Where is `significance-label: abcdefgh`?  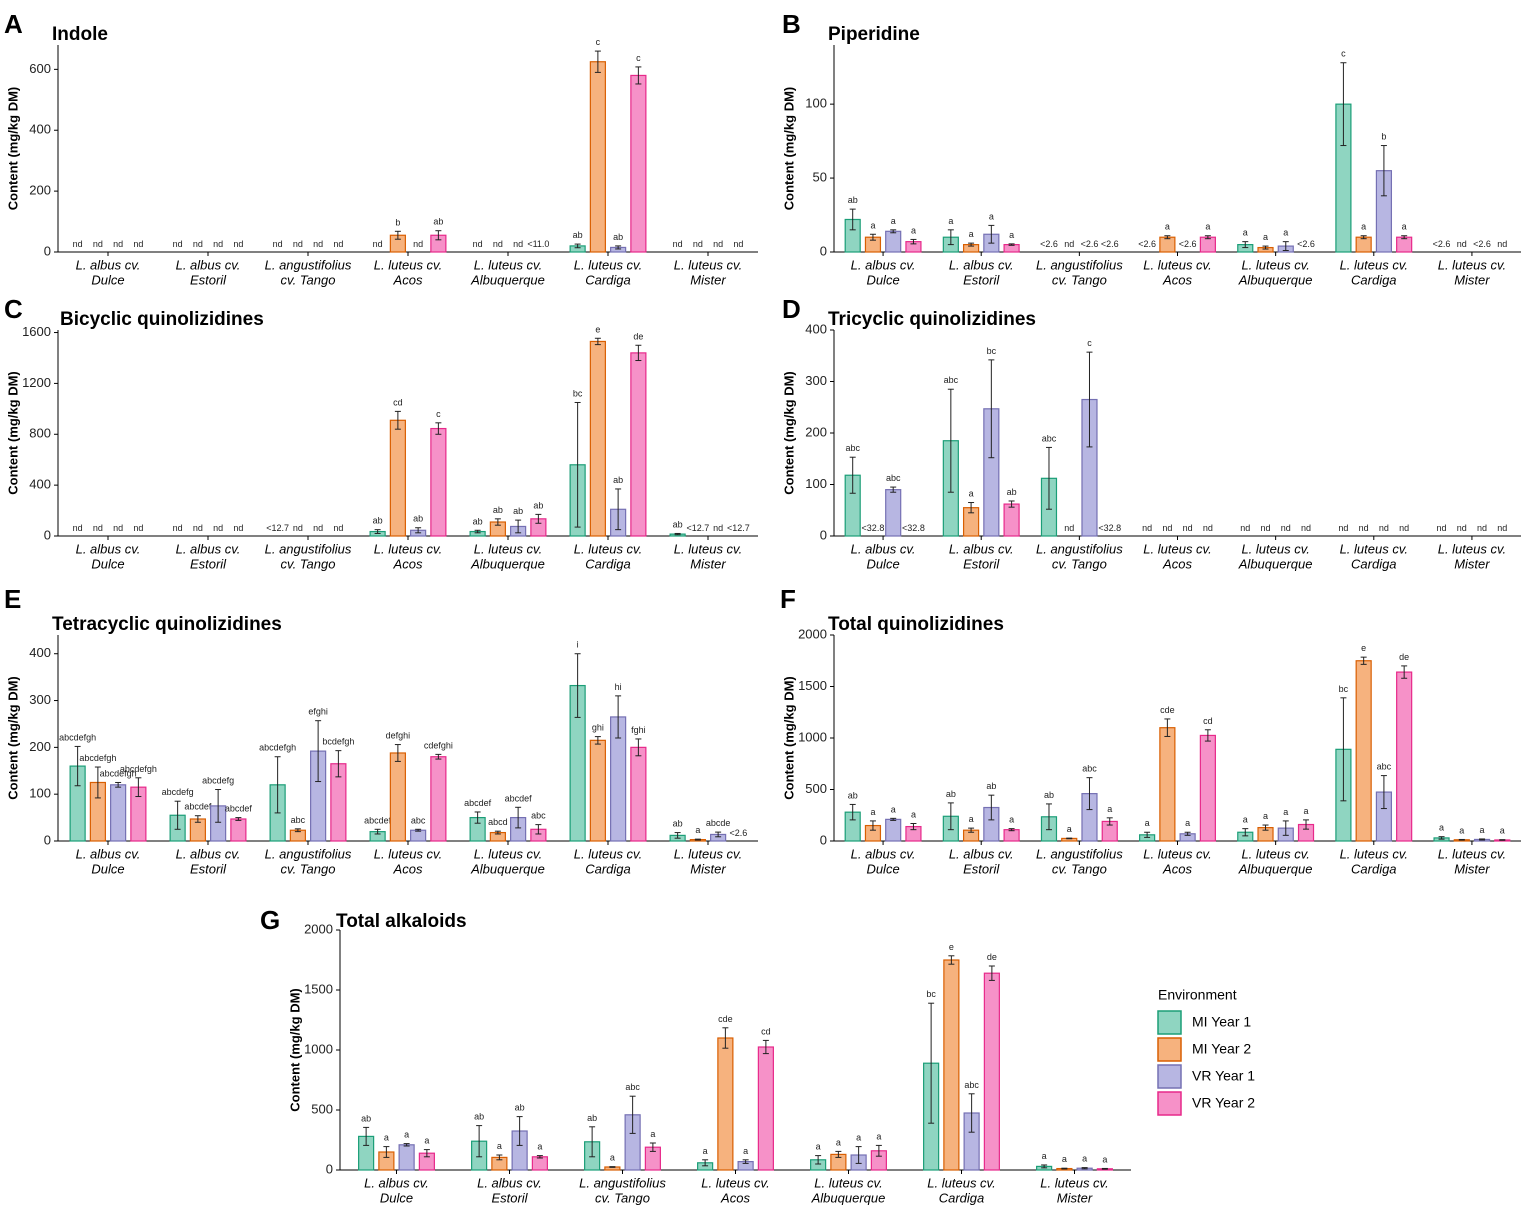
significance-label: abcdefgh is located at coordinates (277, 748).